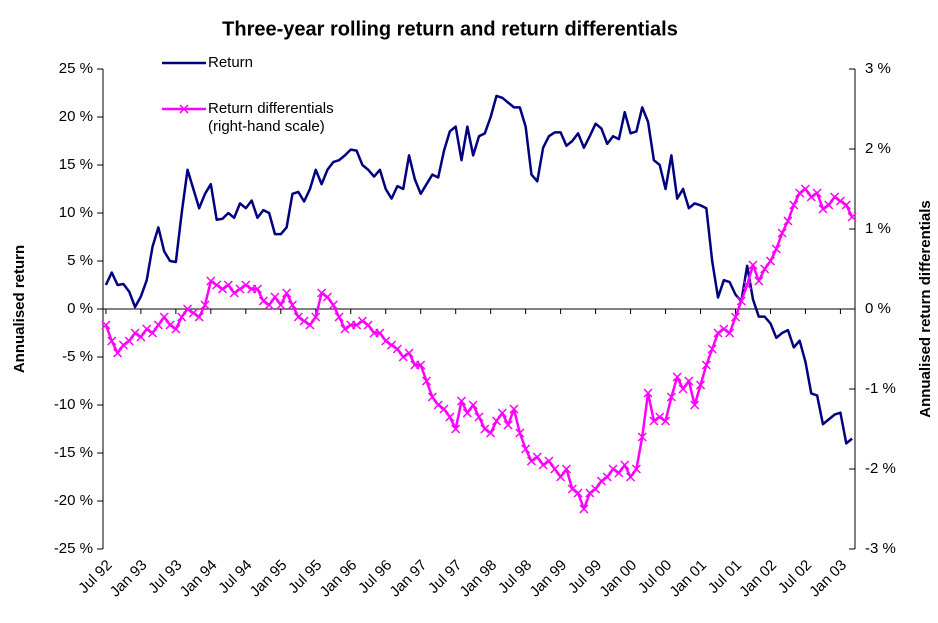  Describe the element at coordinates (77, 356) in the screenshot. I see `y-tick-label: -5 %` at that location.